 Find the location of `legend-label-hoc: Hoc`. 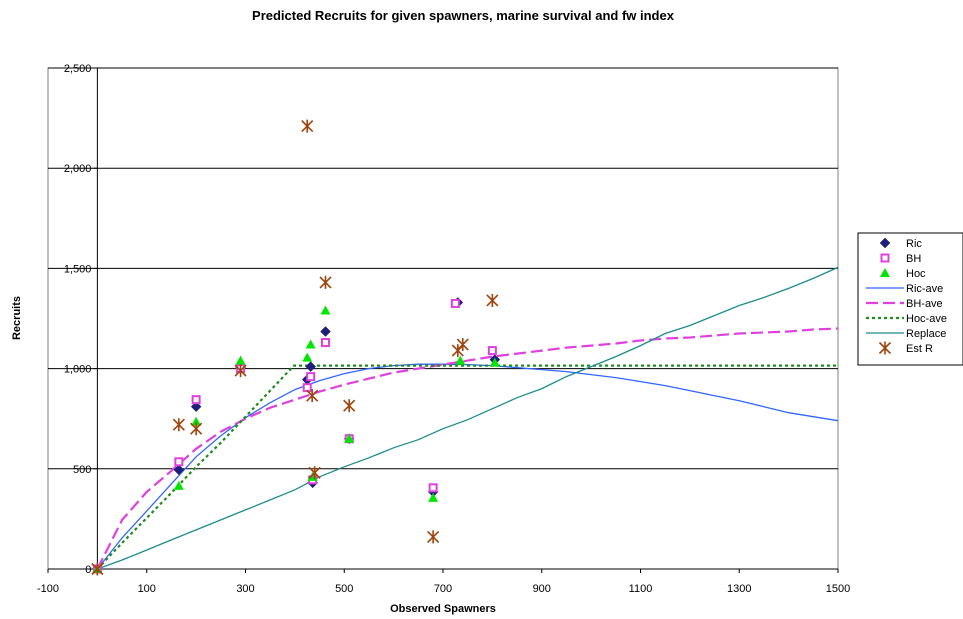

legend-label-hoc: Hoc is located at coordinates (916, 274).